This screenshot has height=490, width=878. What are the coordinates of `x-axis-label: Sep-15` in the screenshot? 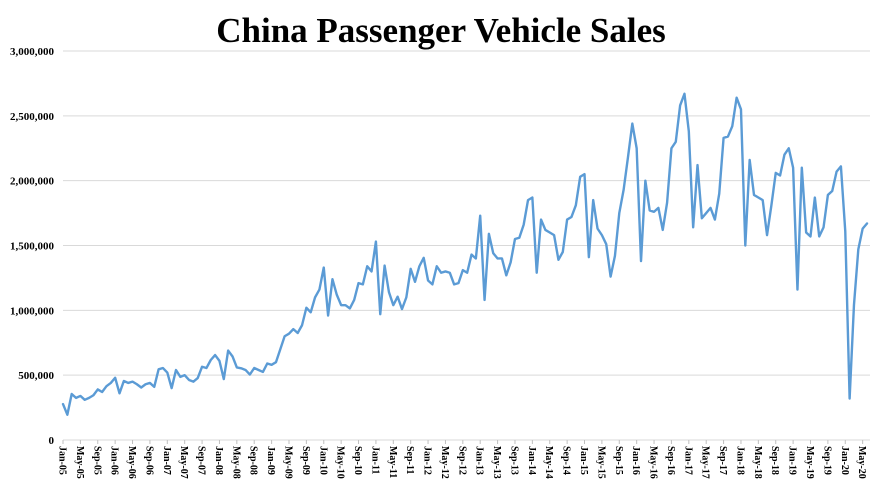 It's located at (618, 460).